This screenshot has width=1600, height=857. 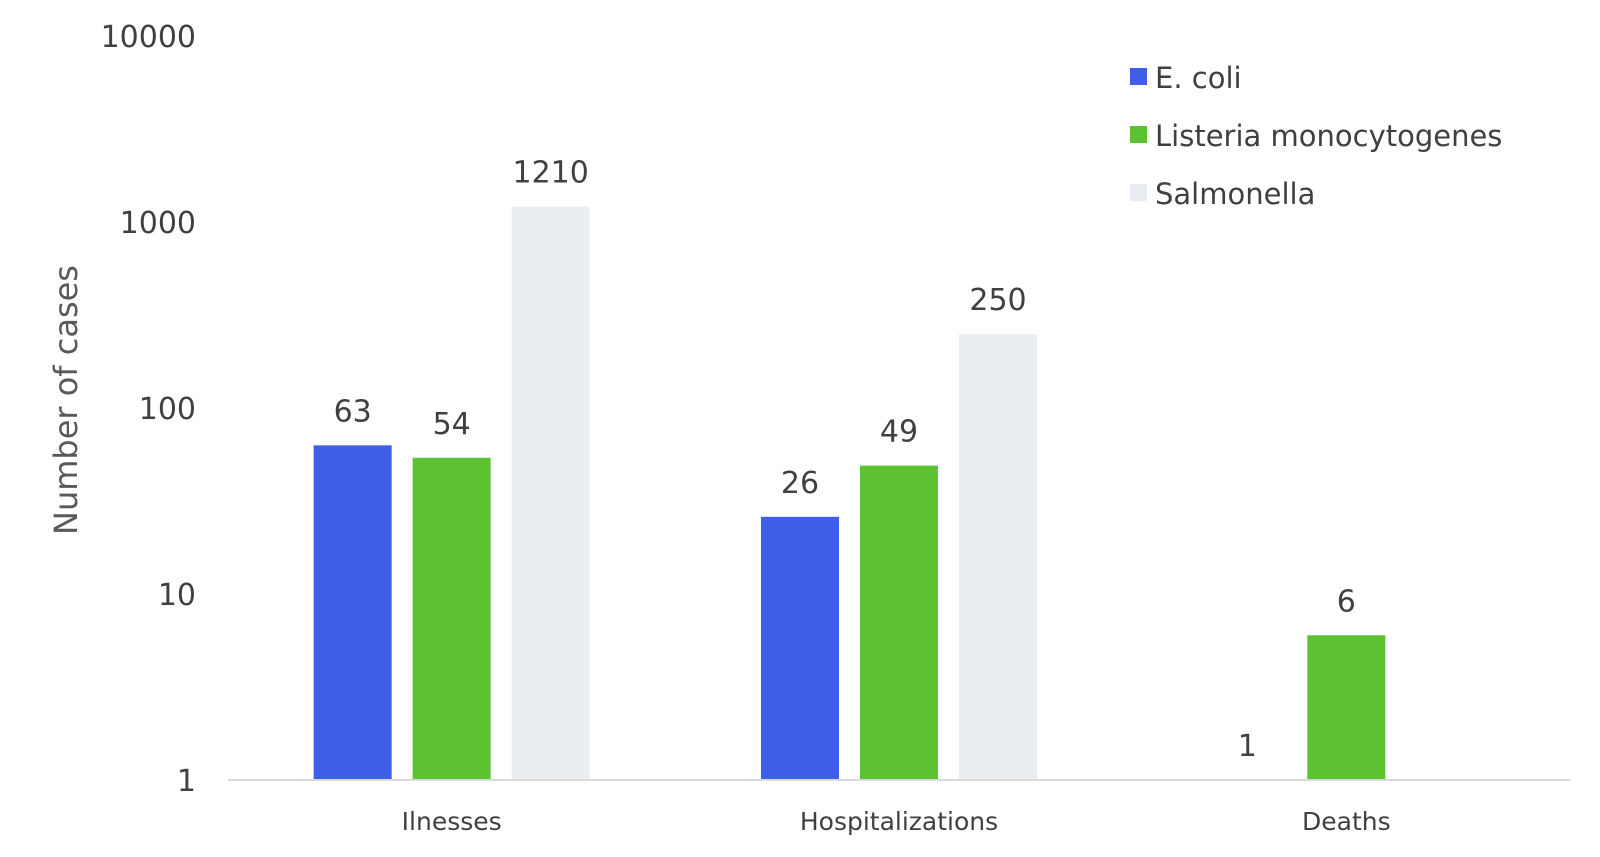 What do you see at coordinates (158, 223) in the screenshot?
I see `y-tick-label: 1000` at bounding box center [158, 223].